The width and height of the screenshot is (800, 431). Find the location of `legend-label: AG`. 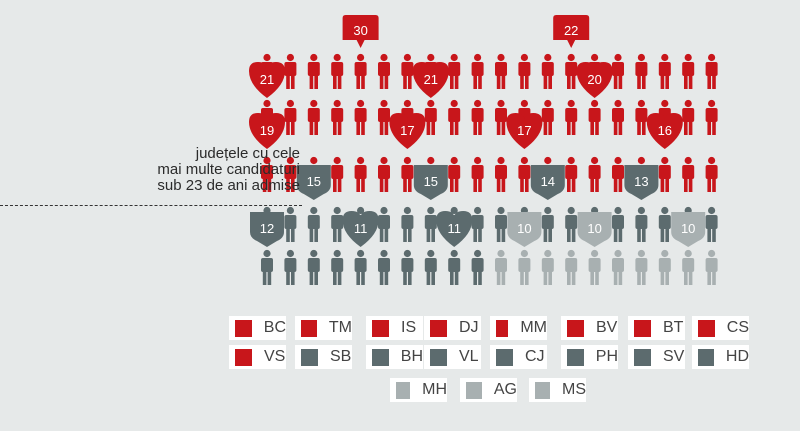

legend-label: AG is located at coordinates (505, 389).